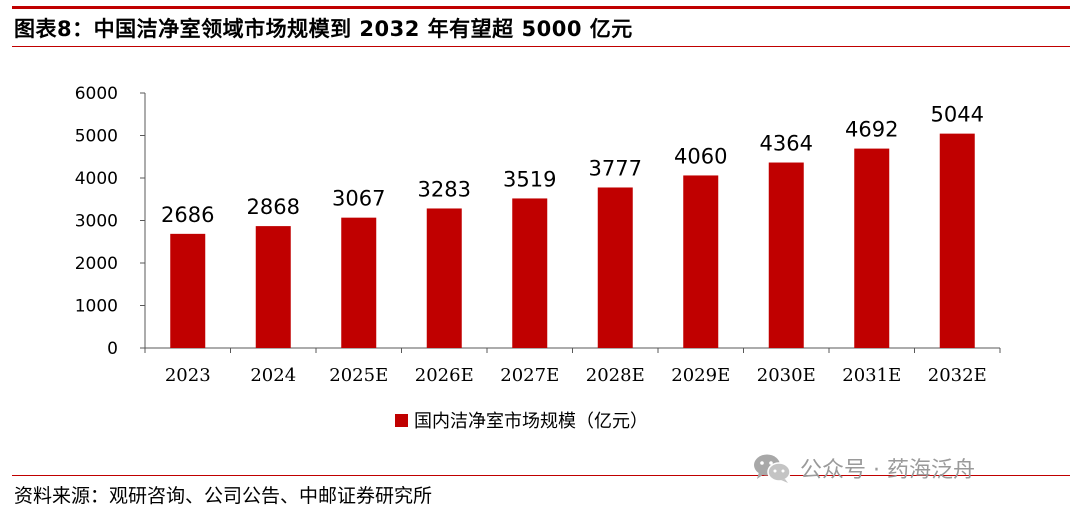  Describe the element at coordinates (96, 94) in the screenshot. I see `y-tick-label: 6000` at that location.